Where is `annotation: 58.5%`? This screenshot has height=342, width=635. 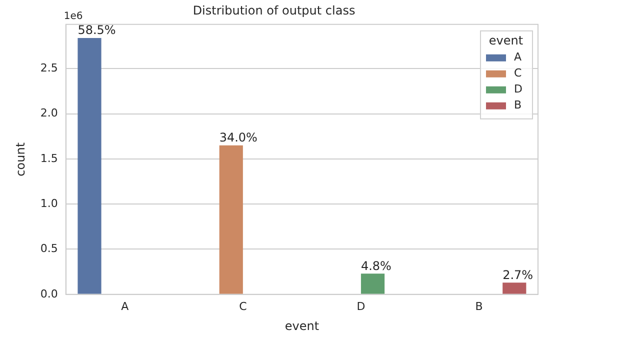
annotation: 58.5% is located at coordinates (97, 30).